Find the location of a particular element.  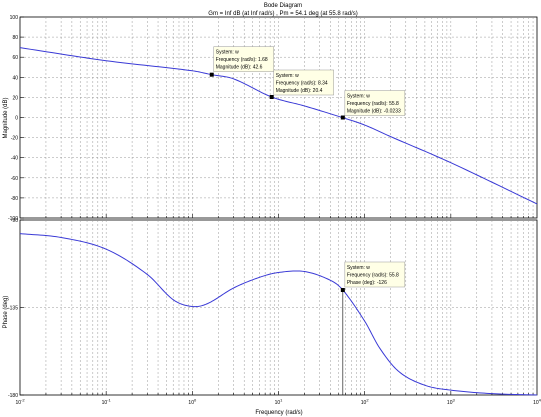

y-tick-label: 20 is located at coordinates (15, 98).